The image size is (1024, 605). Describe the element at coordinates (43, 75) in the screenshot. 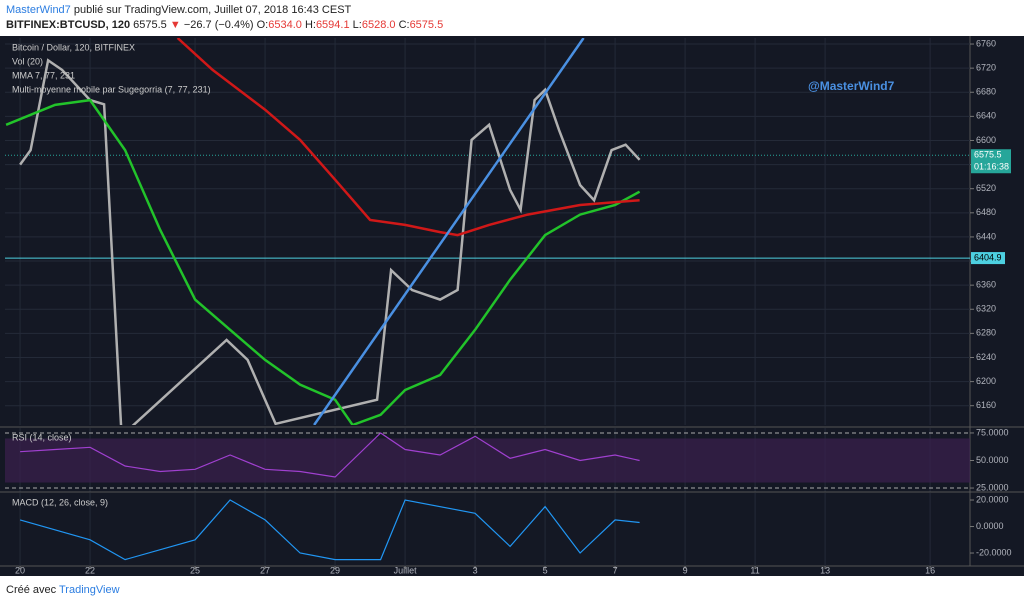

I see `indicator-label: MMA 7, 77, 231` at that location.